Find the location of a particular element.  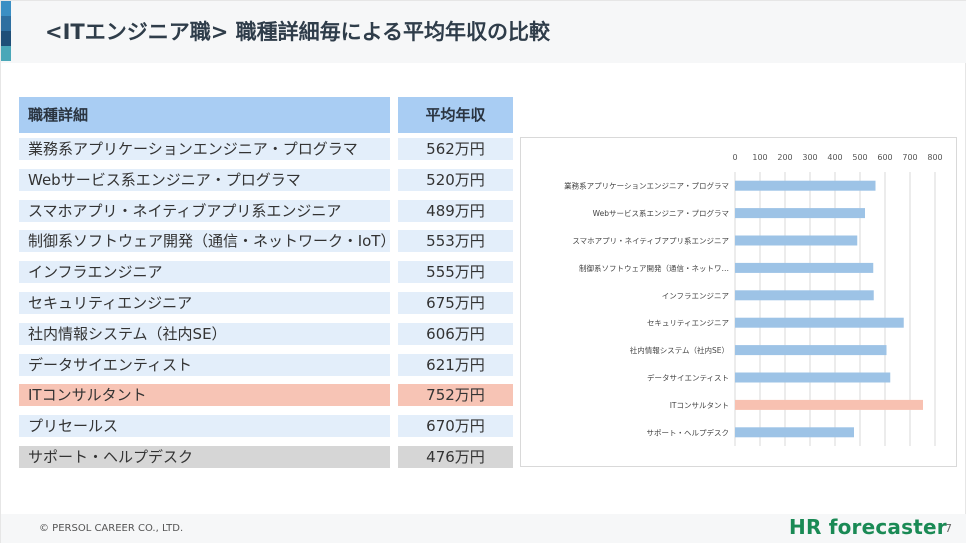

salary-cell: 670万円 is located at coordinates (455, 426).